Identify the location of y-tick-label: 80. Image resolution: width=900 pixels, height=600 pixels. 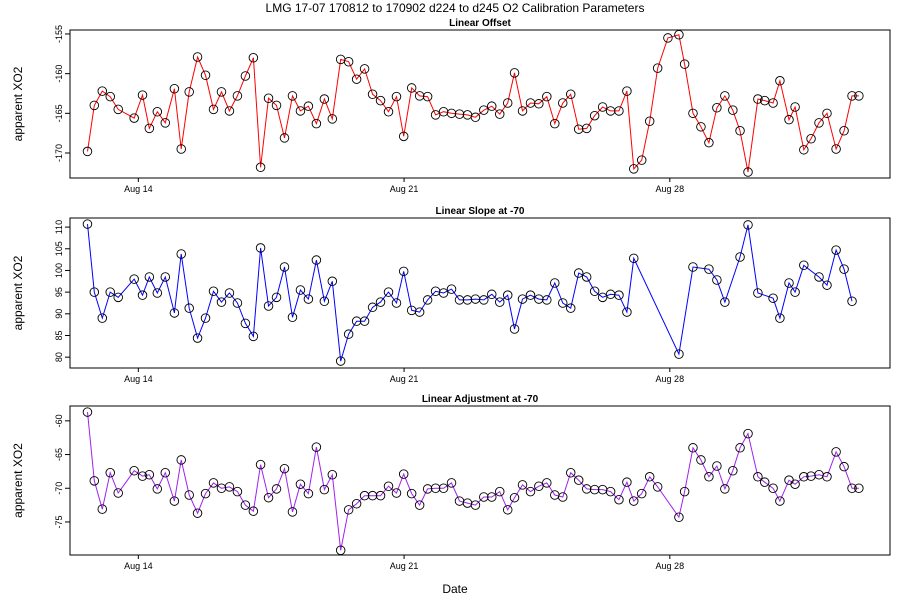
(59, 357).